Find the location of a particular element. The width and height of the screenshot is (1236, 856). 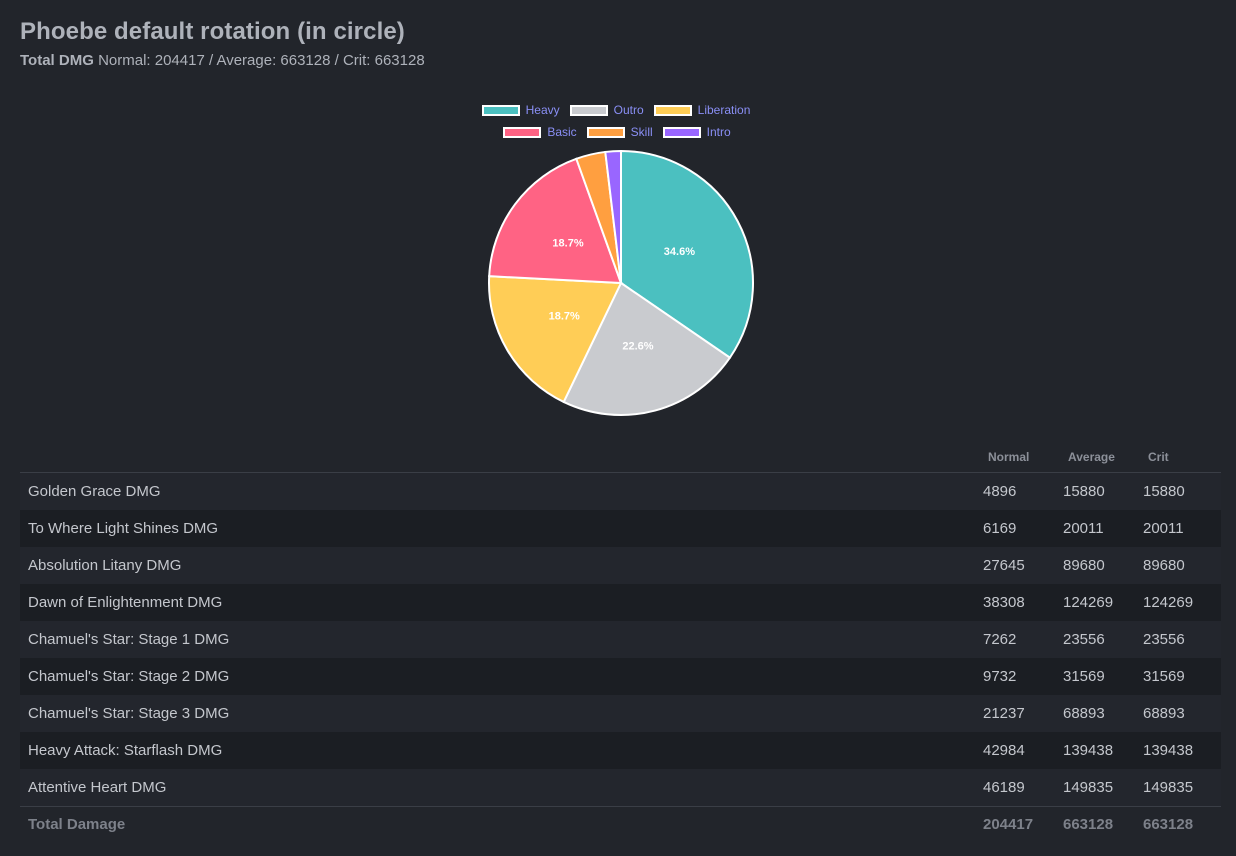

row-name: Attentive Heart DMG is located at coordinates (97, 787).